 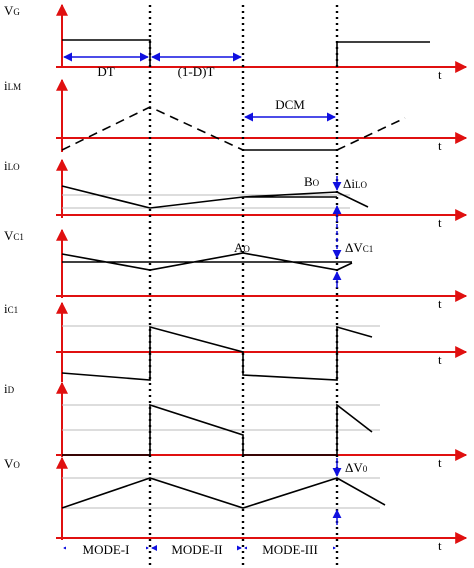 I want to click on ilo-wave, so click(x=215, y=197).